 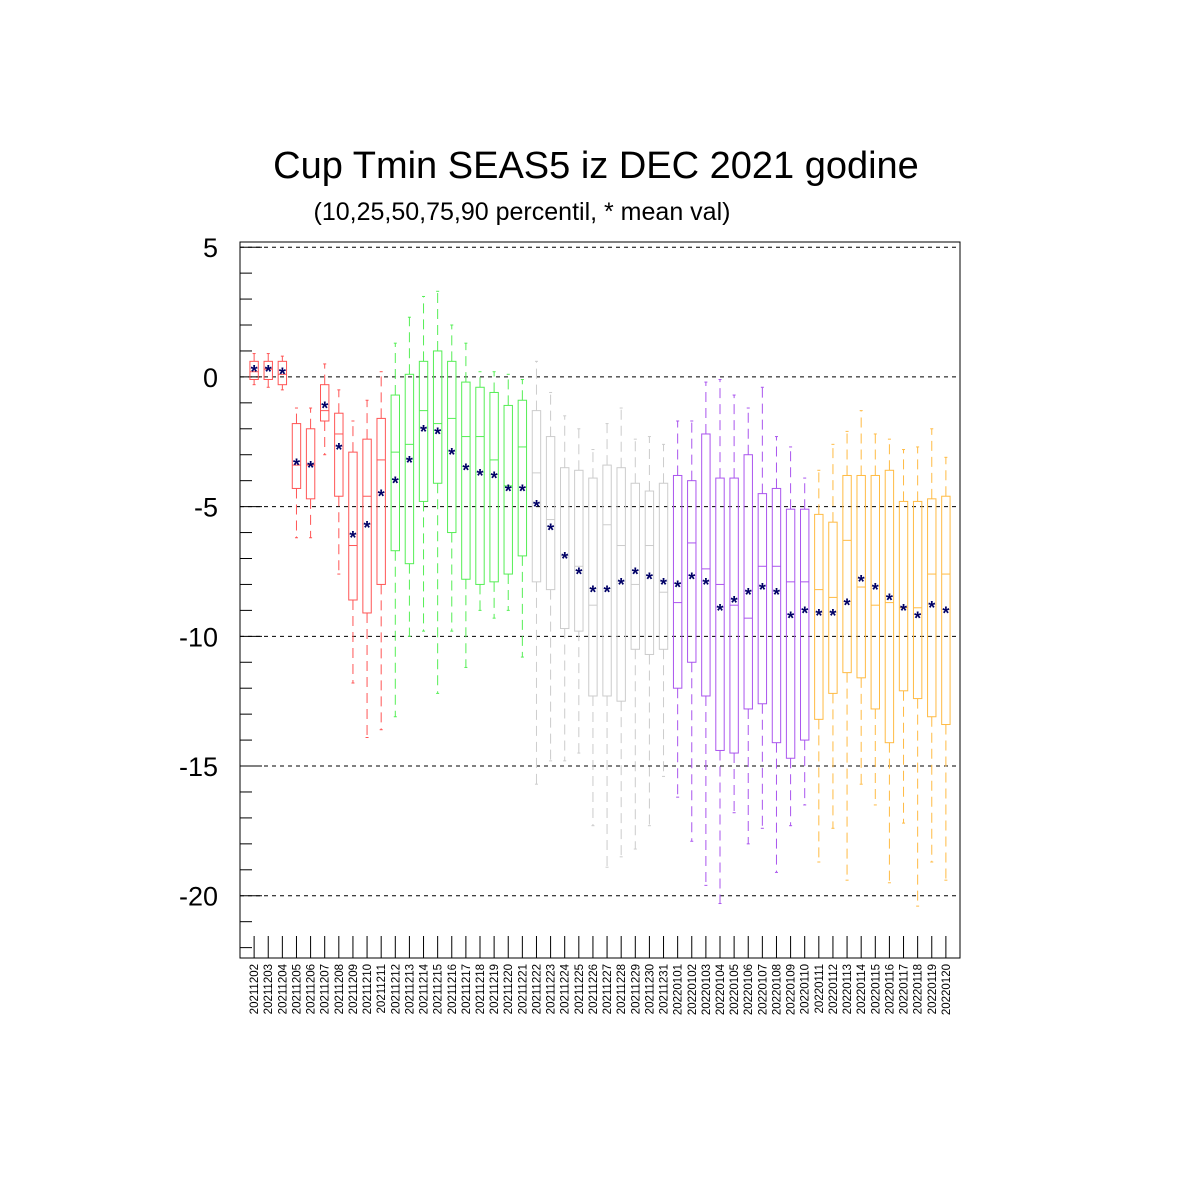 I want to click on x-tick-label: 20220113, so click(x=848, y=989).